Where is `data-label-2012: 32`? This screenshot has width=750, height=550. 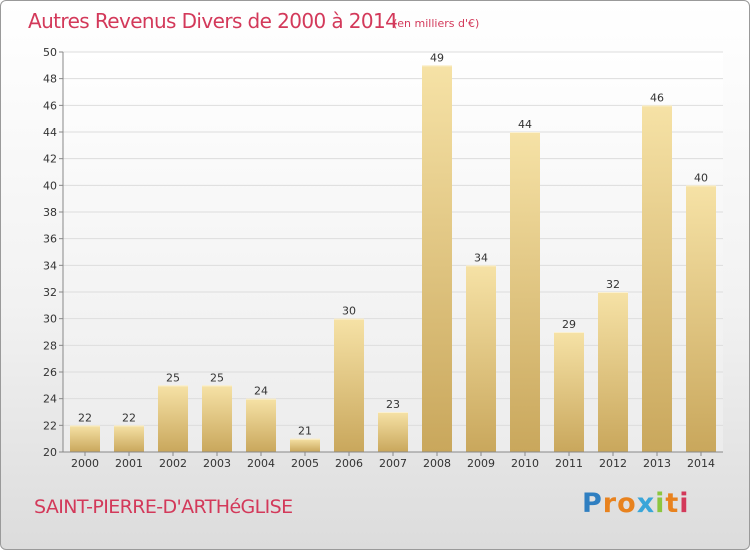
data-label-2012: 32 is located at coordinates (613, 284).